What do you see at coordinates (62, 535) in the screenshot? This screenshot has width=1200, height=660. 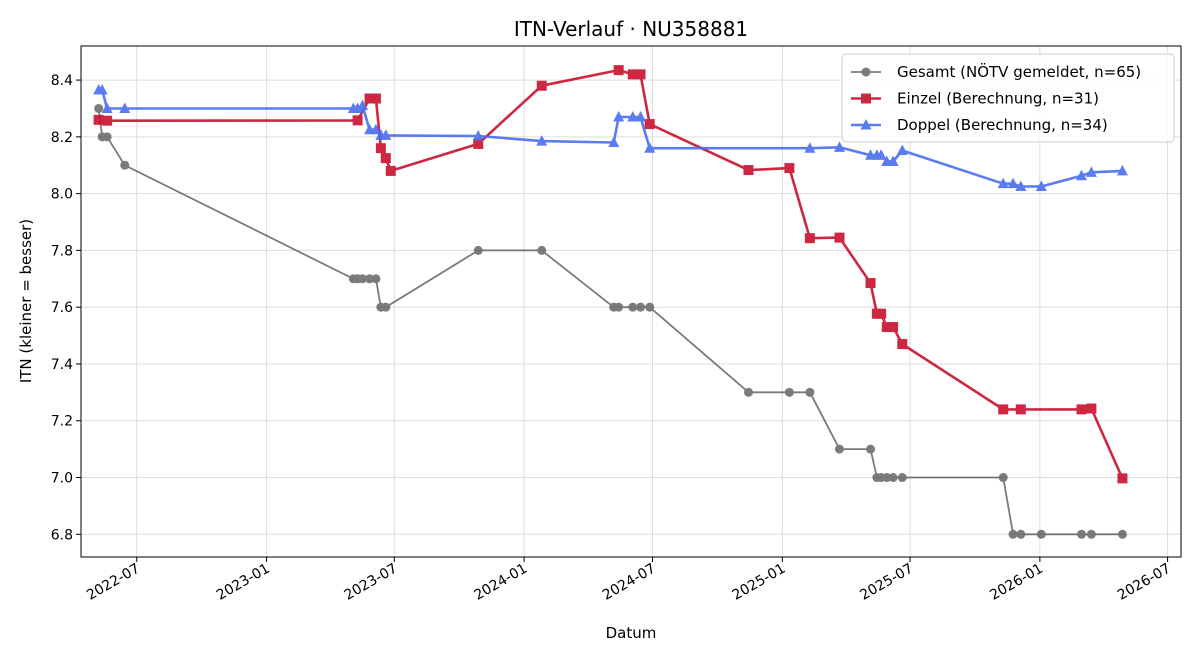 I see `y-tick-label: 6.8` at bounding box center [62, 535].